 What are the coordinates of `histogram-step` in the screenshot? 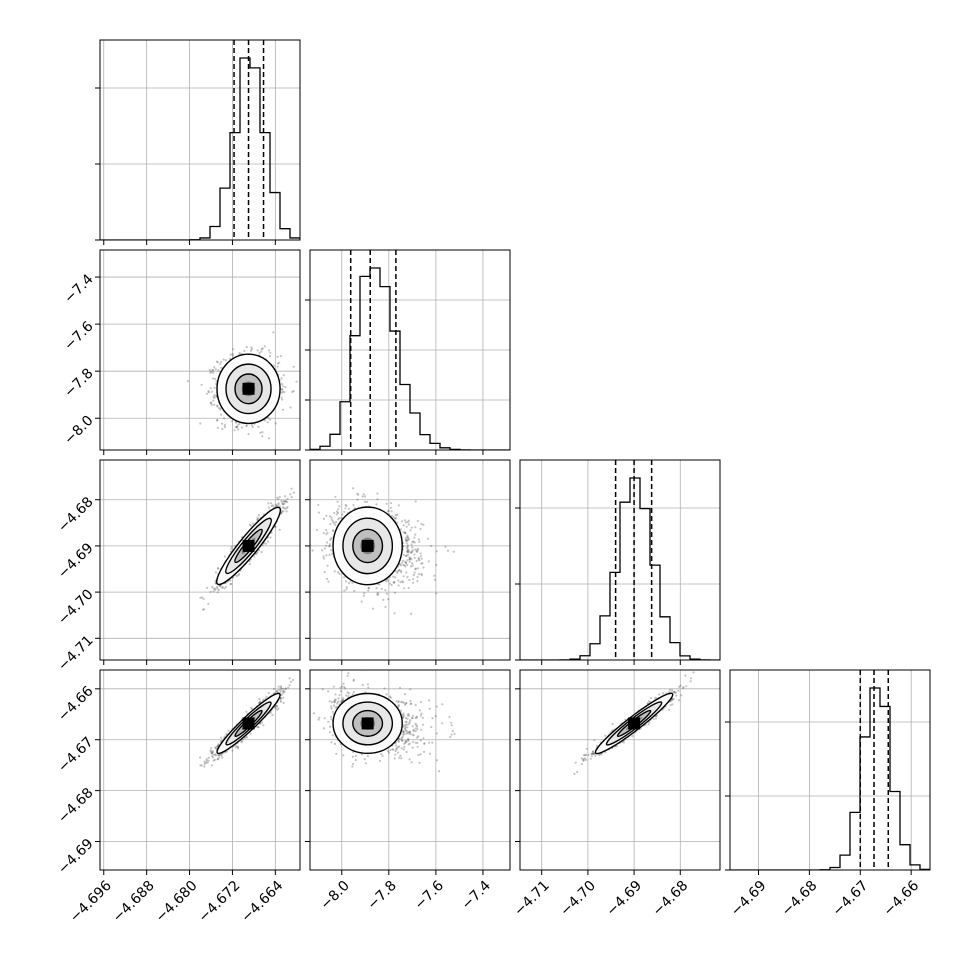 It's located at (620, 568).